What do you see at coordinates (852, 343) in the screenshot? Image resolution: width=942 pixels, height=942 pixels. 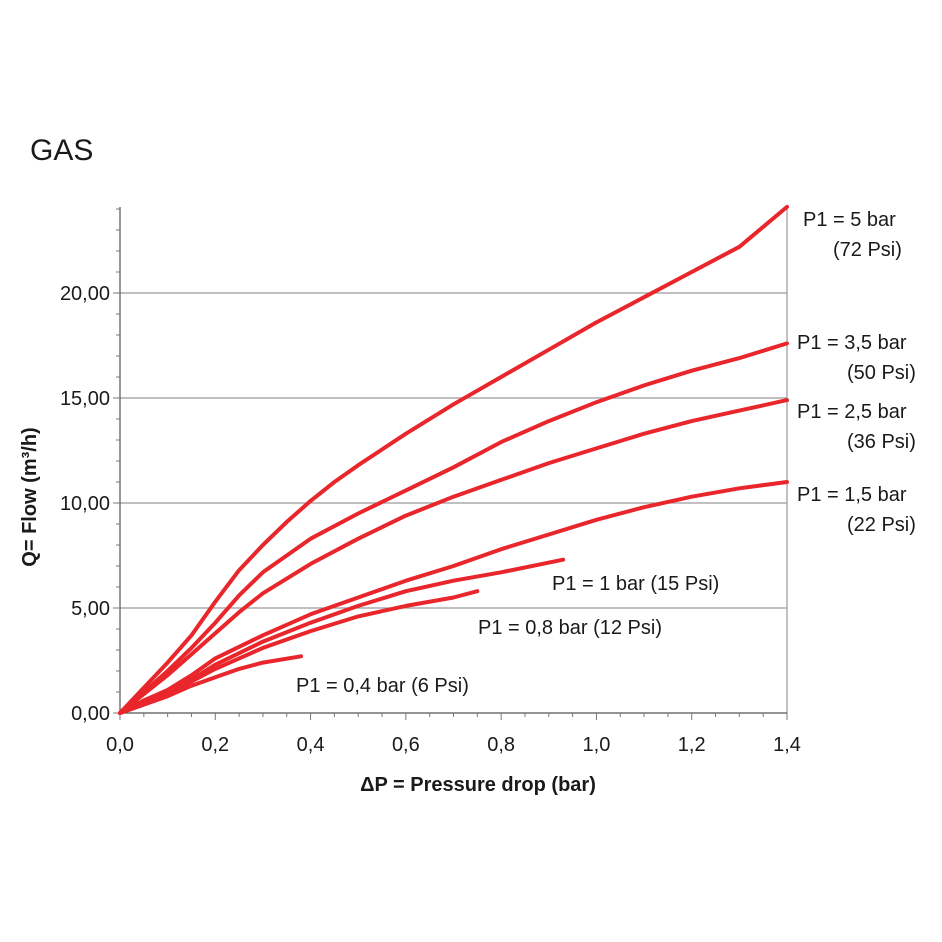 I see `series-label-1-line-0: P1 = 3,5 bar` at bounding box center [852, 343].